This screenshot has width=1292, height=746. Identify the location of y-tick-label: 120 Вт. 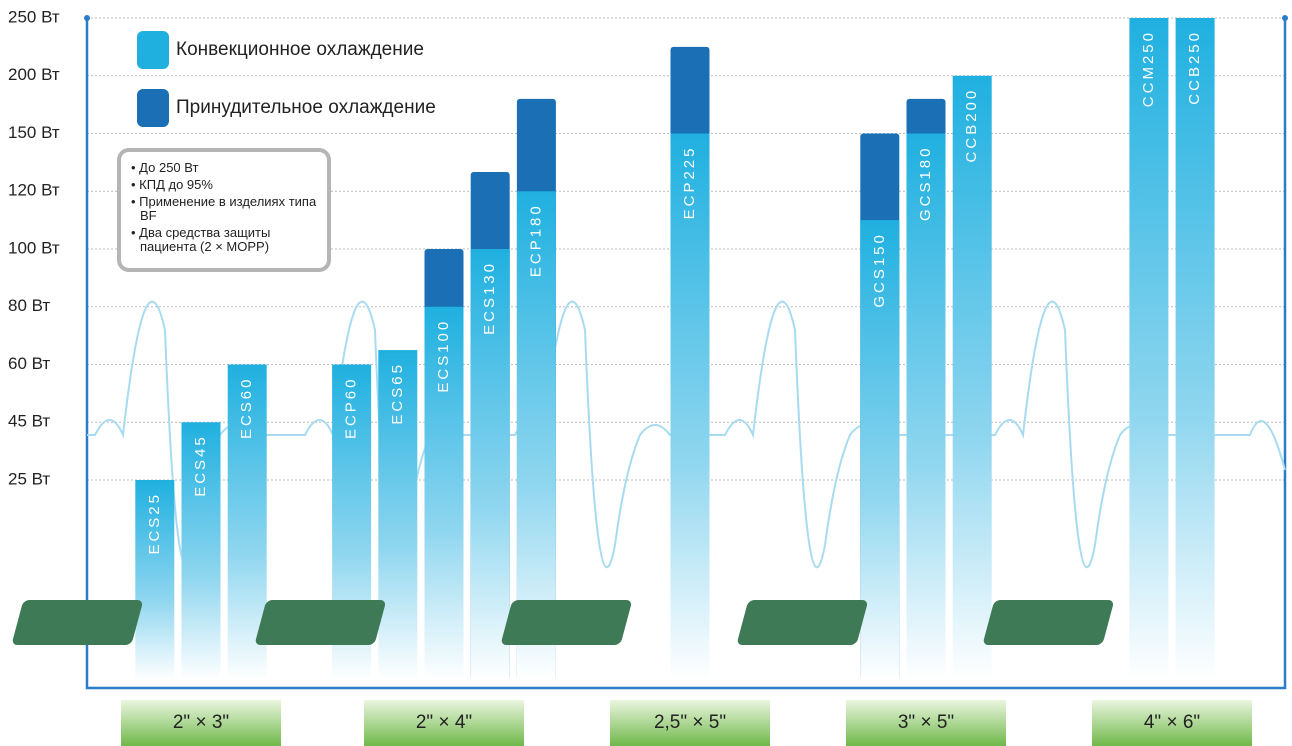
(34, 190).